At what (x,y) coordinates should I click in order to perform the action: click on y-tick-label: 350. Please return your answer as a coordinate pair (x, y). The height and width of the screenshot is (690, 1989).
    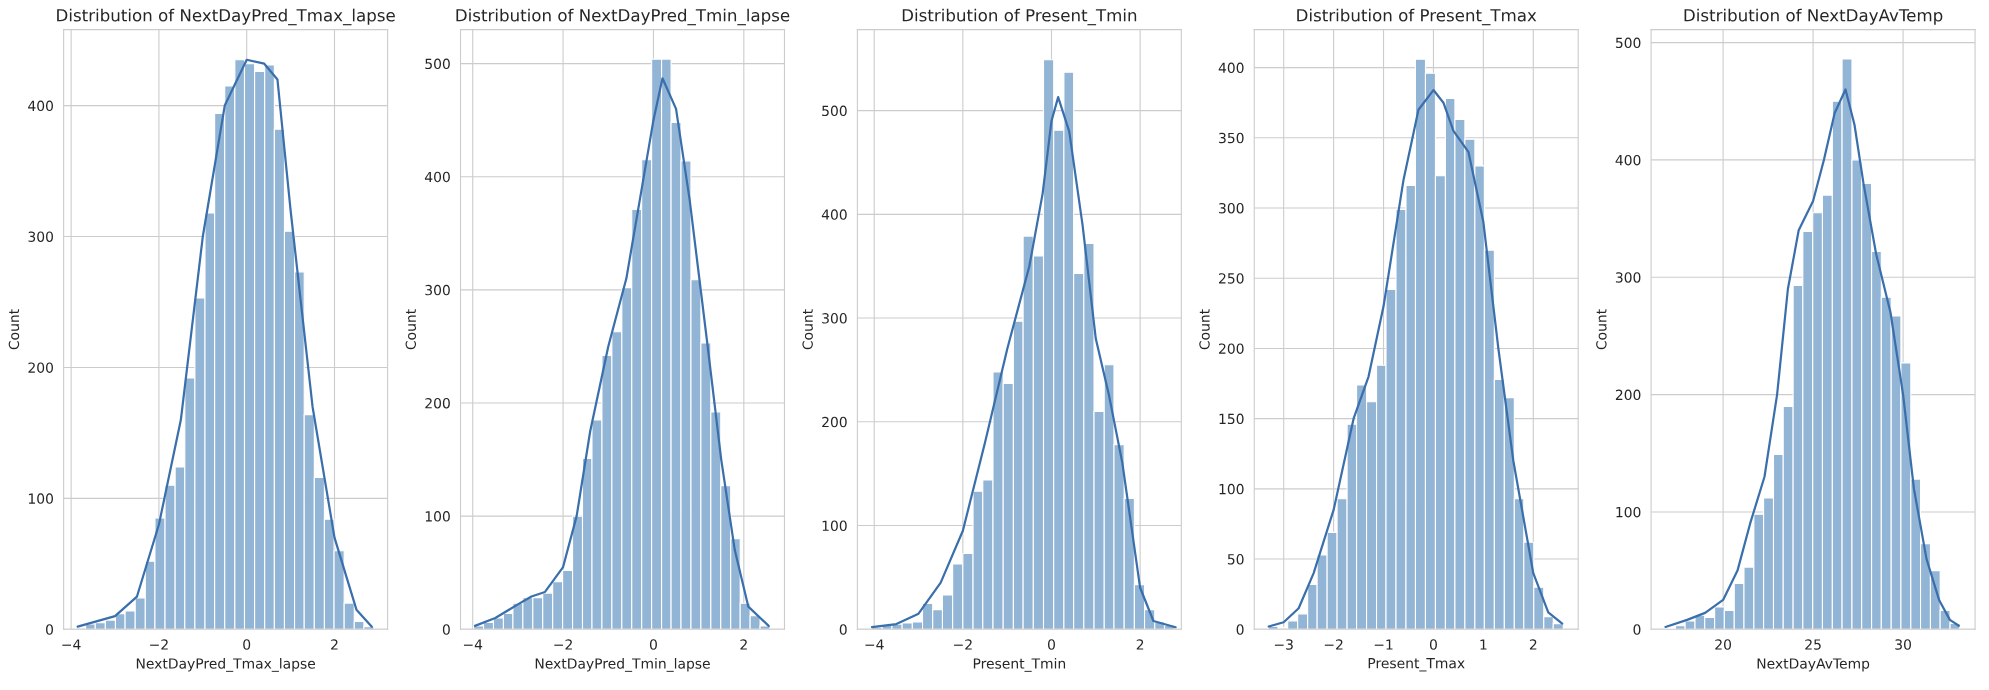
    Looking at the image, I should click on (1231, 138).